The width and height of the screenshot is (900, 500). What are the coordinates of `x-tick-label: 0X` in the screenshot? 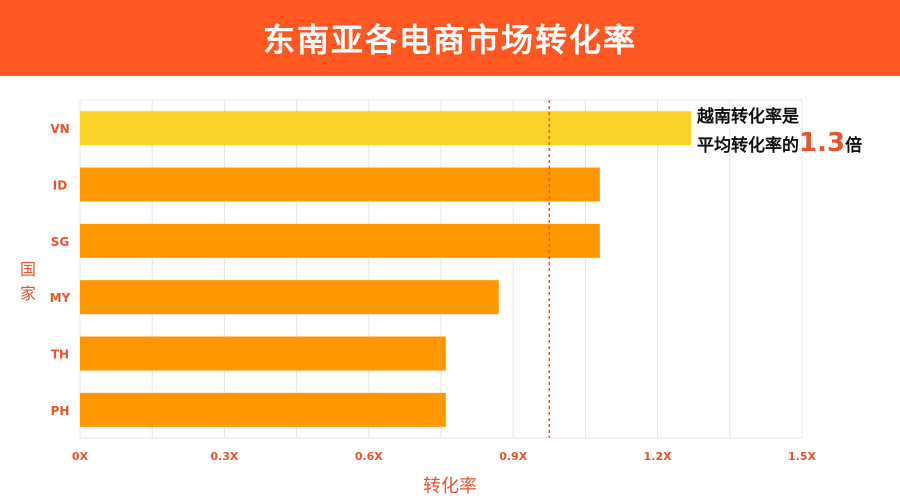 It's located at (80, 456).